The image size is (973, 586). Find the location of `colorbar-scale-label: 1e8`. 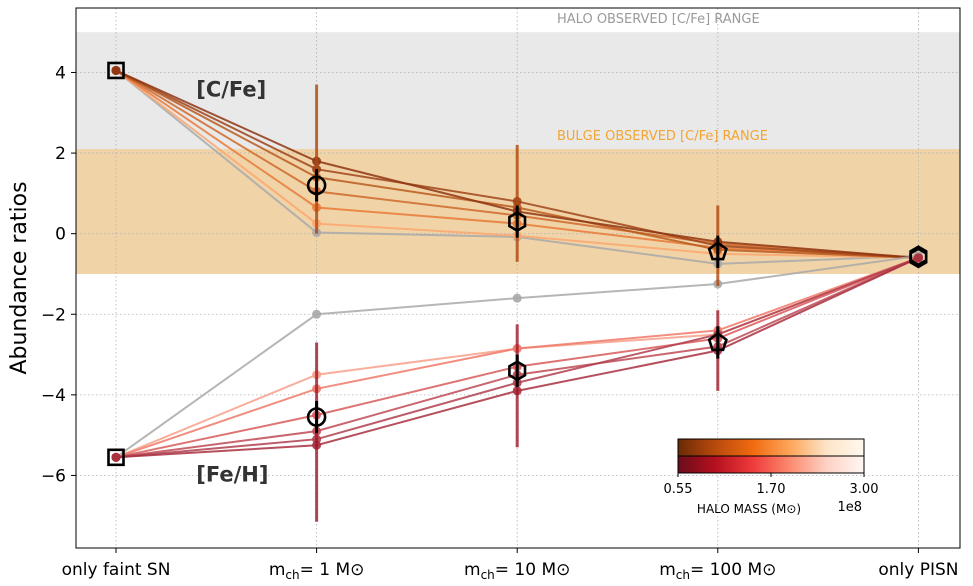

colorbar-scale-label: 1e8 is located at coordinates (849, 507).